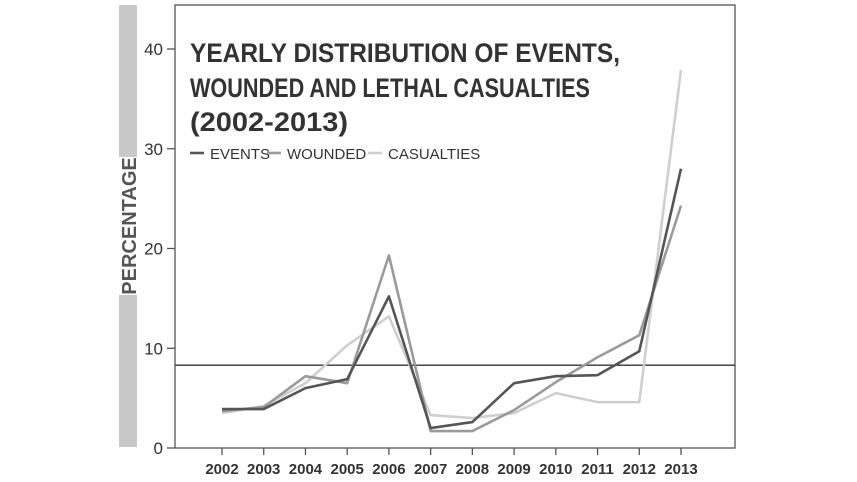 The image size is (857, 482). I want to click on chart-title-line-1: YEARLY DISTRIBUTION OF EVENTS,, so click(405, 53).